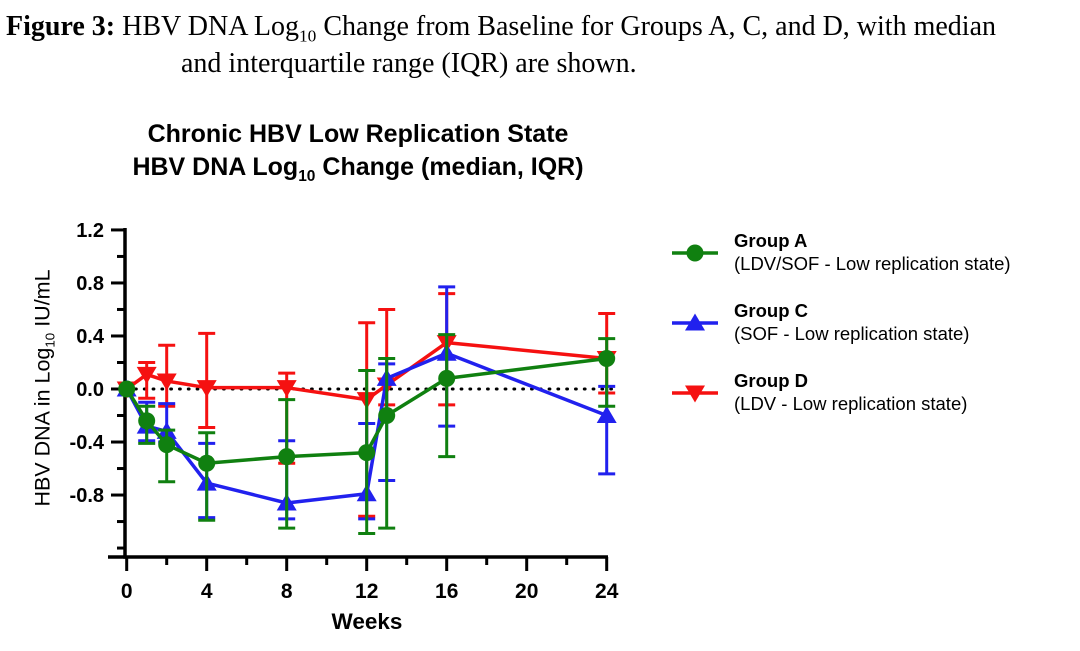  I want to click on series-group-a, so click(367, 434).